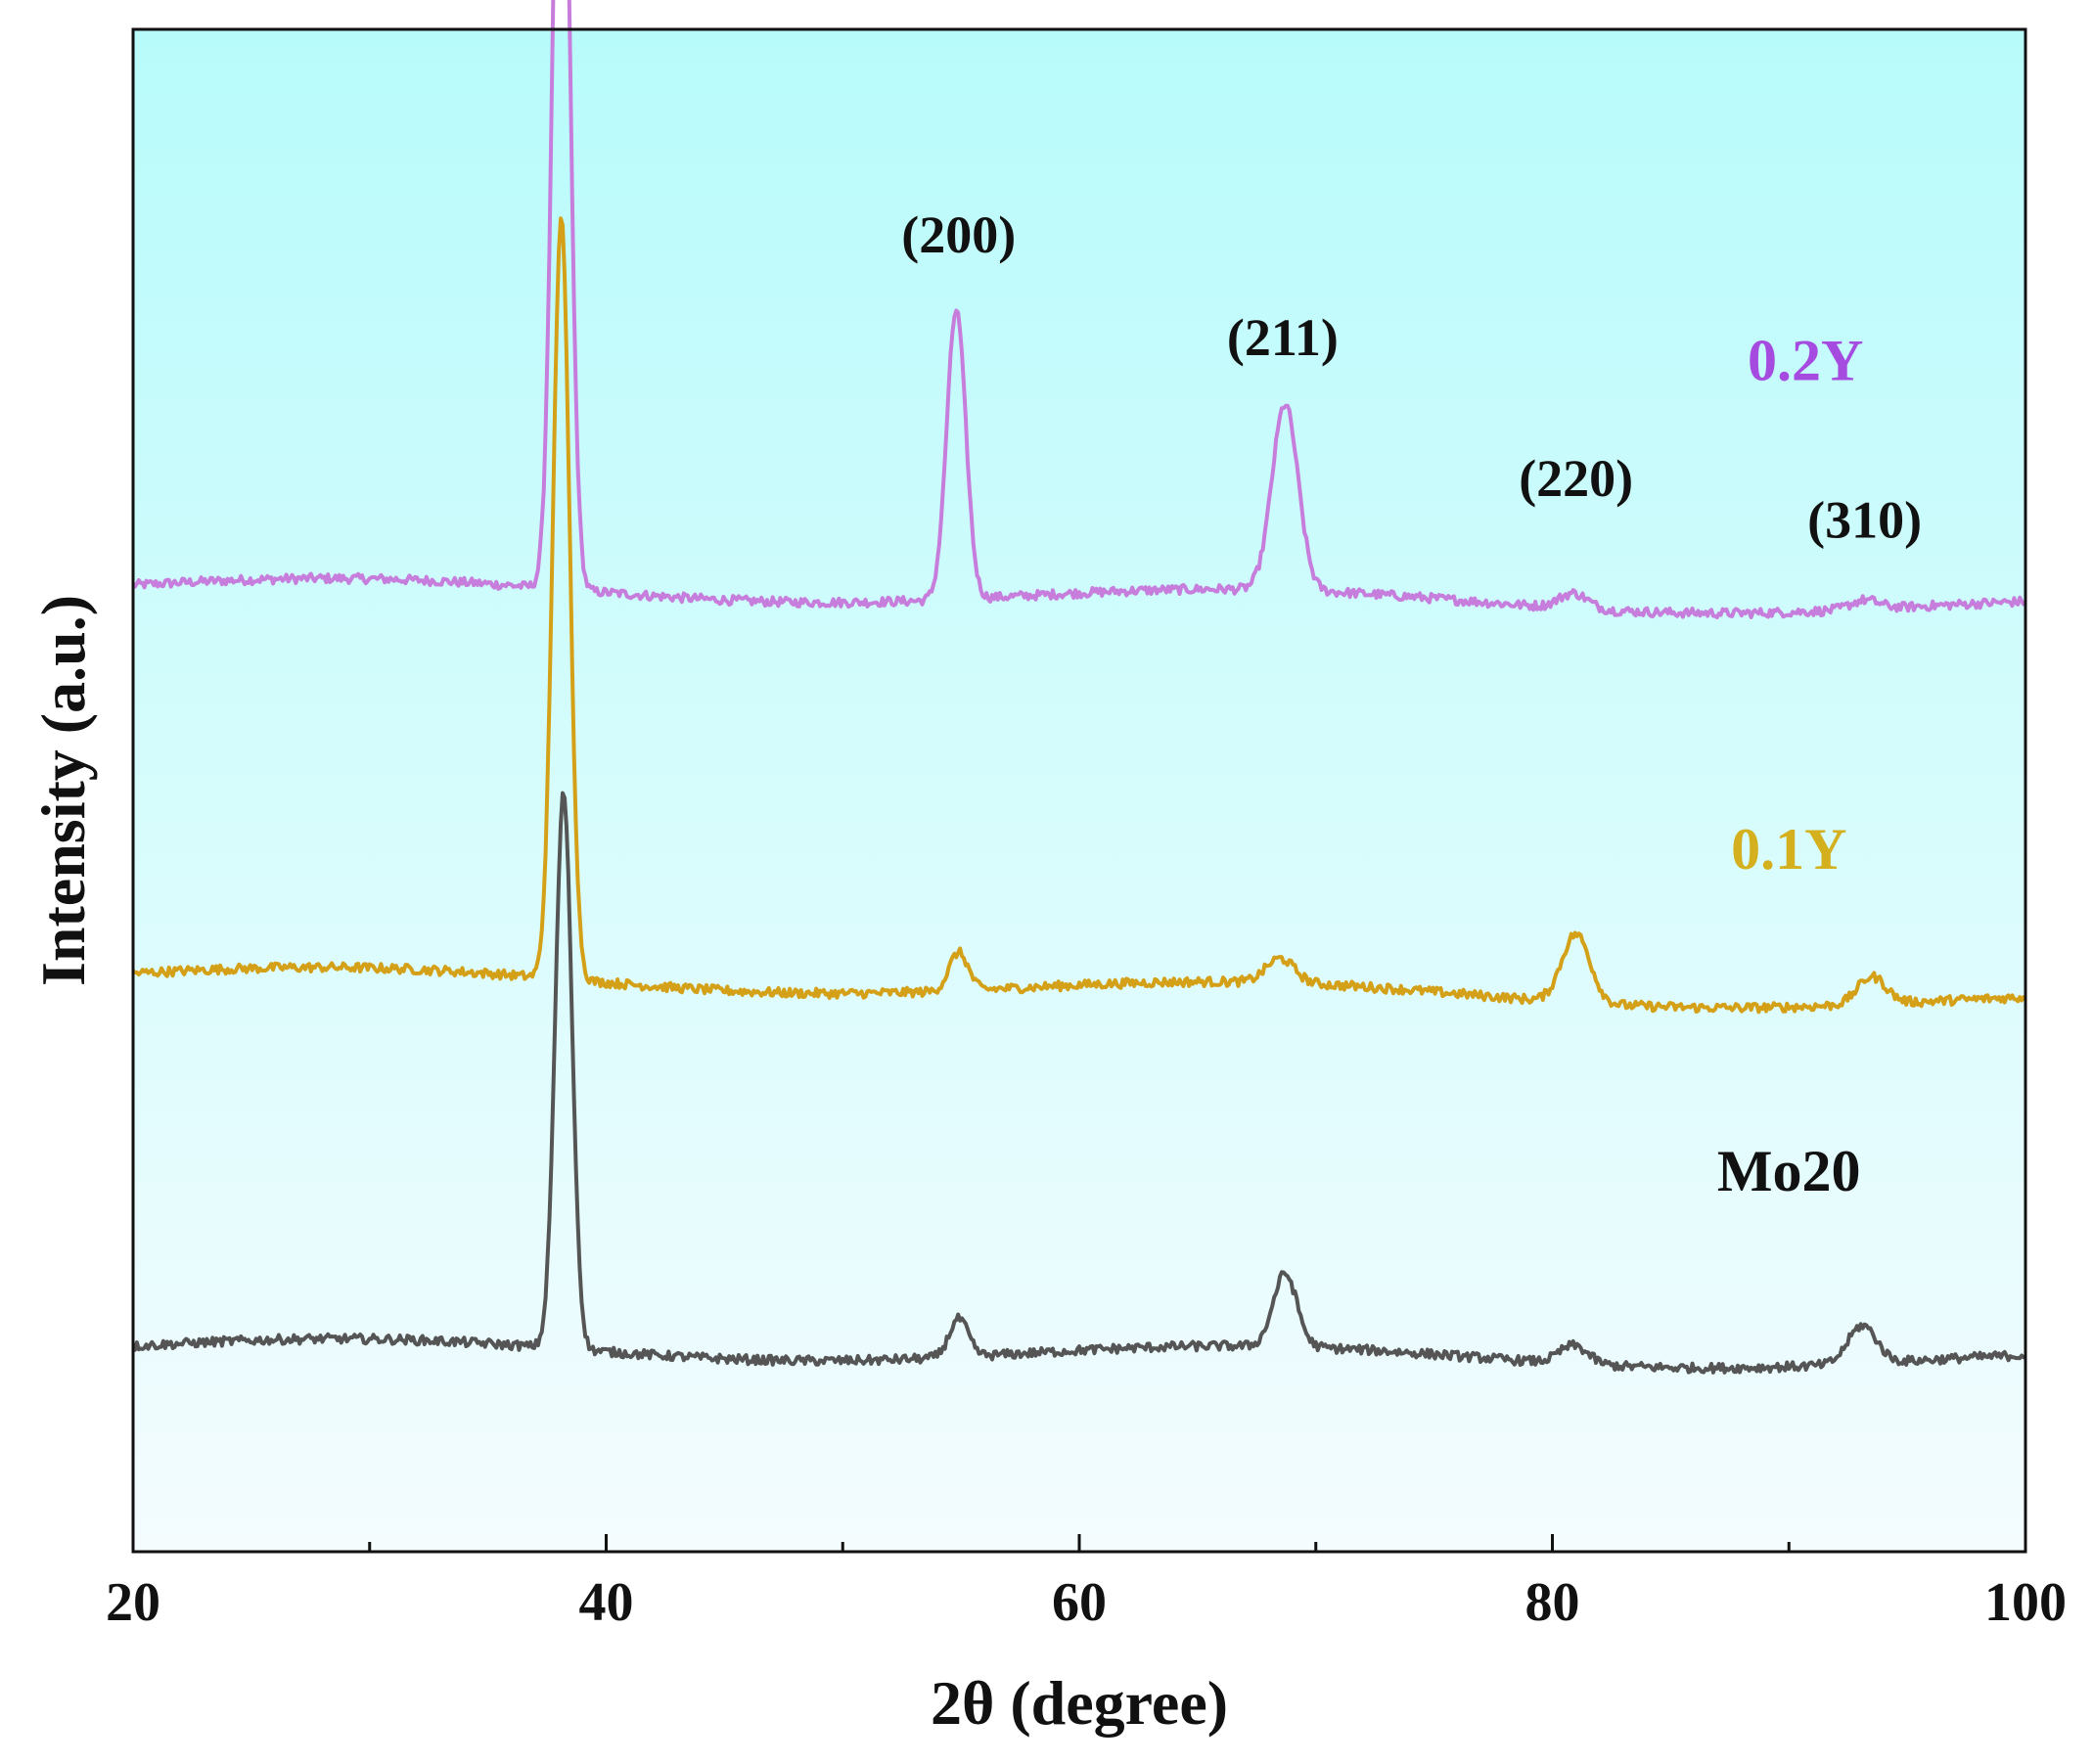 The height and width of the screenshot is (1764, 2093). What do you see at coordinates (1079, 1603) in the screenshot?
I see `x-tick-label: 60` at bounding box center [1079, 1603].